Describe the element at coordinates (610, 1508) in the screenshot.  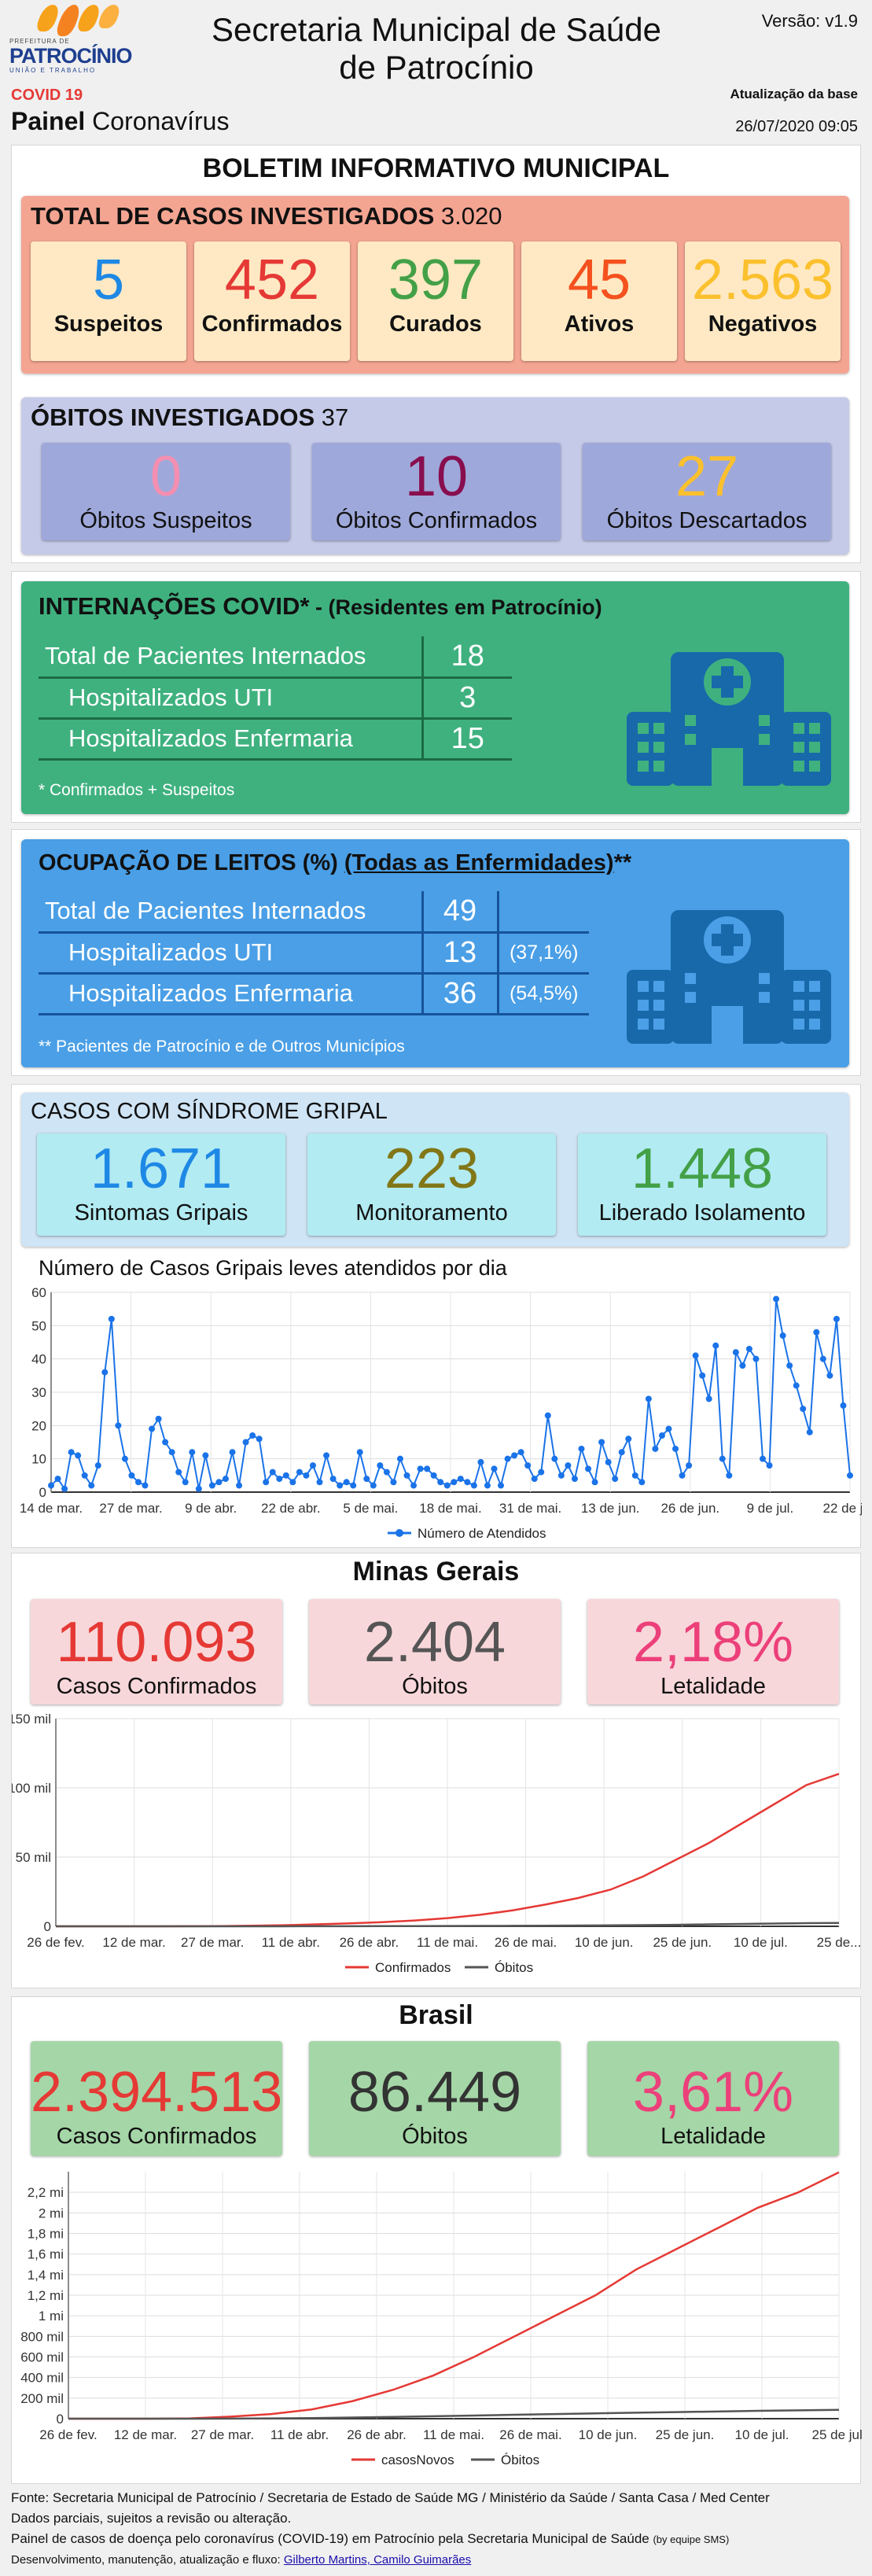
I see `x-tick-label: 13 de jun.` at that location.